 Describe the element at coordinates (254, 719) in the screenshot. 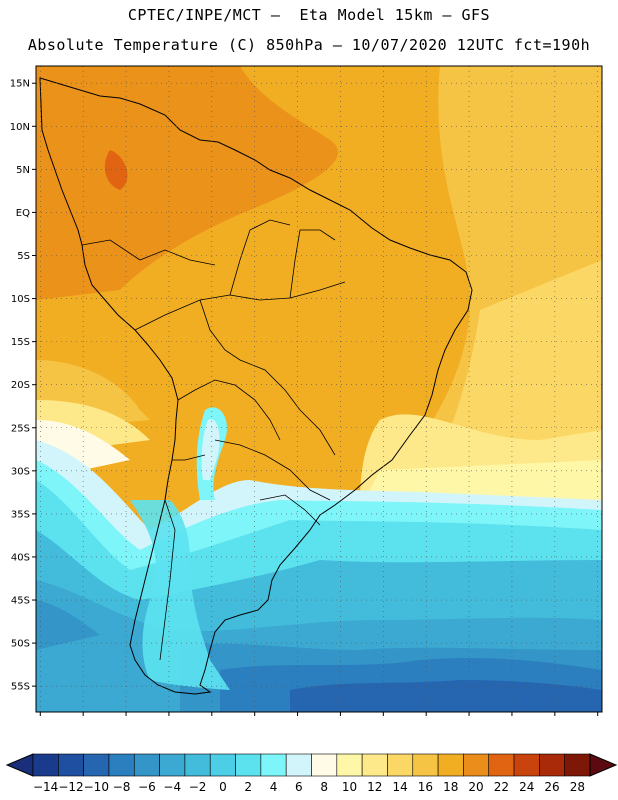

I see `longitude-label: 60W` at that location.